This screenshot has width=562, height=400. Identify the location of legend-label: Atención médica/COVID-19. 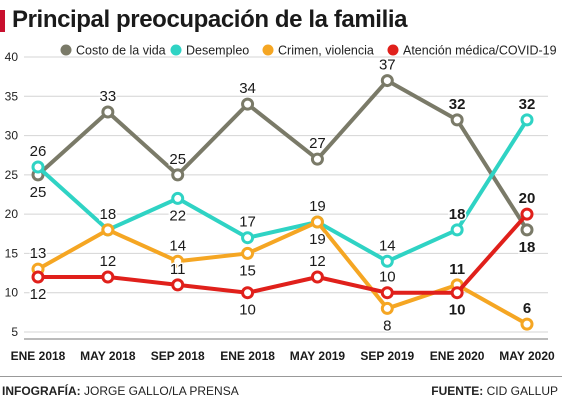
(480, 51).